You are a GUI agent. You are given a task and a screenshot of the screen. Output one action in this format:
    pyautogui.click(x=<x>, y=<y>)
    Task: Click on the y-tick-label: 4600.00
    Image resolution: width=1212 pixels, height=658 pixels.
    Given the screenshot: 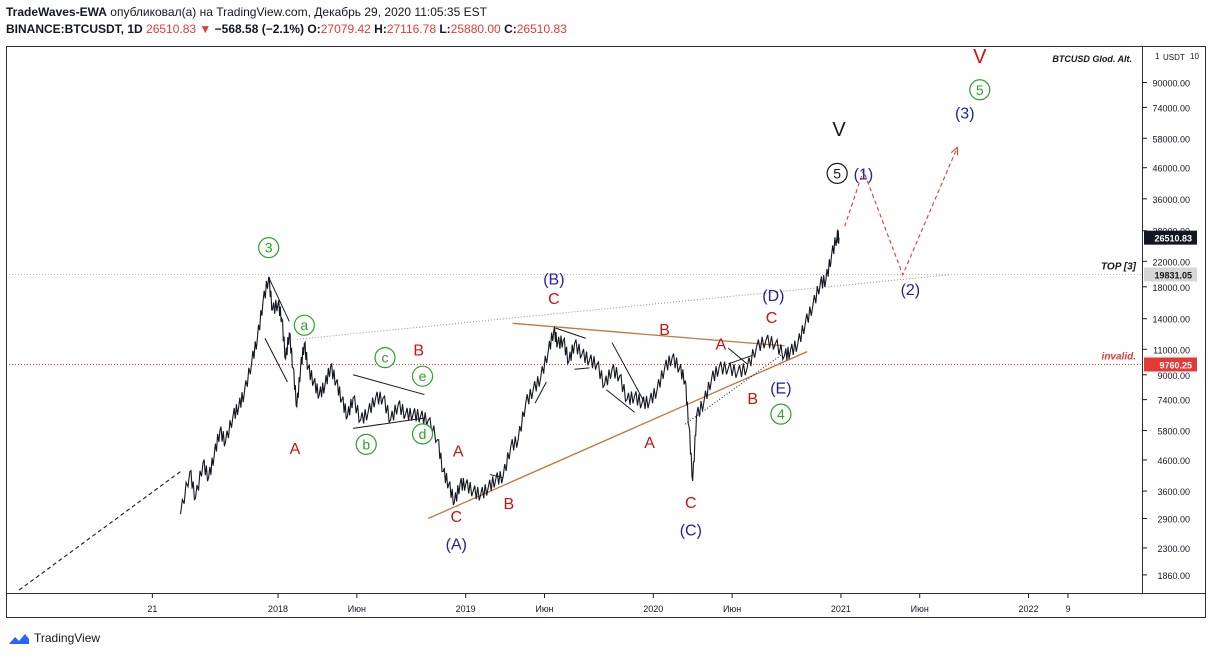 What is the action you would take?
    pyautogui.click(x=1173, y=461)
    